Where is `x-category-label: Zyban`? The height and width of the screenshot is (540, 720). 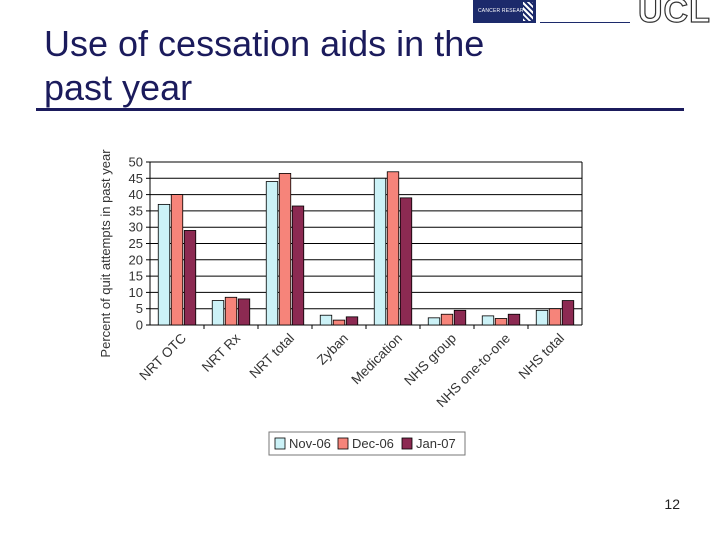 x-category-label: Zyban is located at coordinates (332, 349).